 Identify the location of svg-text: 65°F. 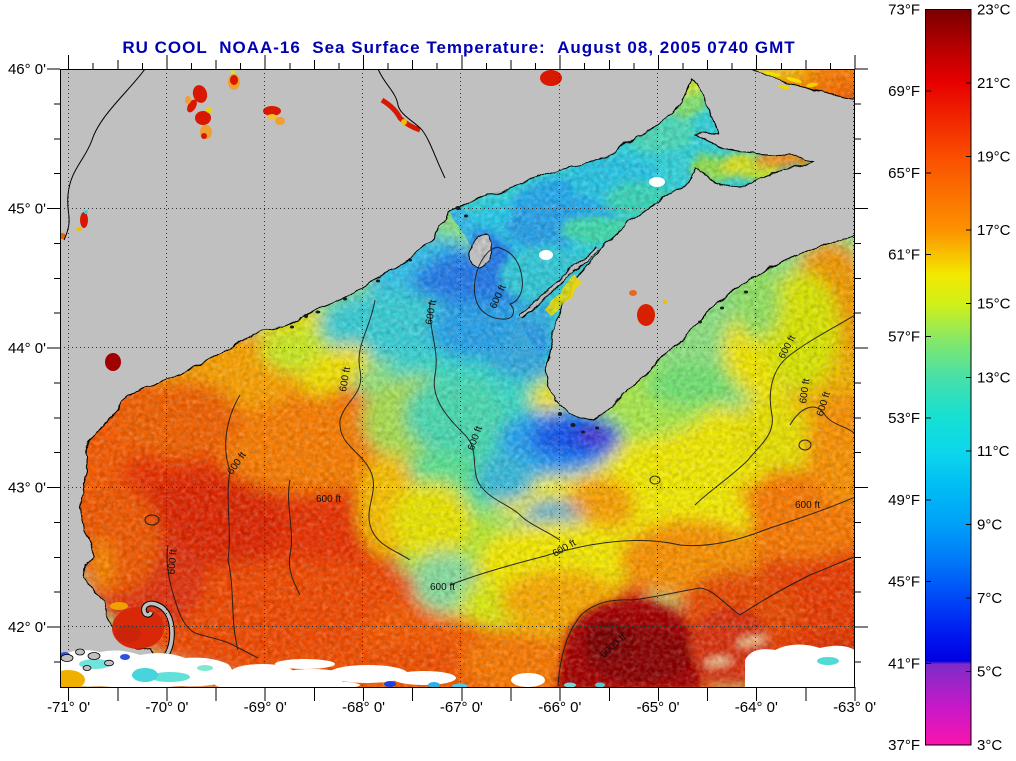
(904, 173).